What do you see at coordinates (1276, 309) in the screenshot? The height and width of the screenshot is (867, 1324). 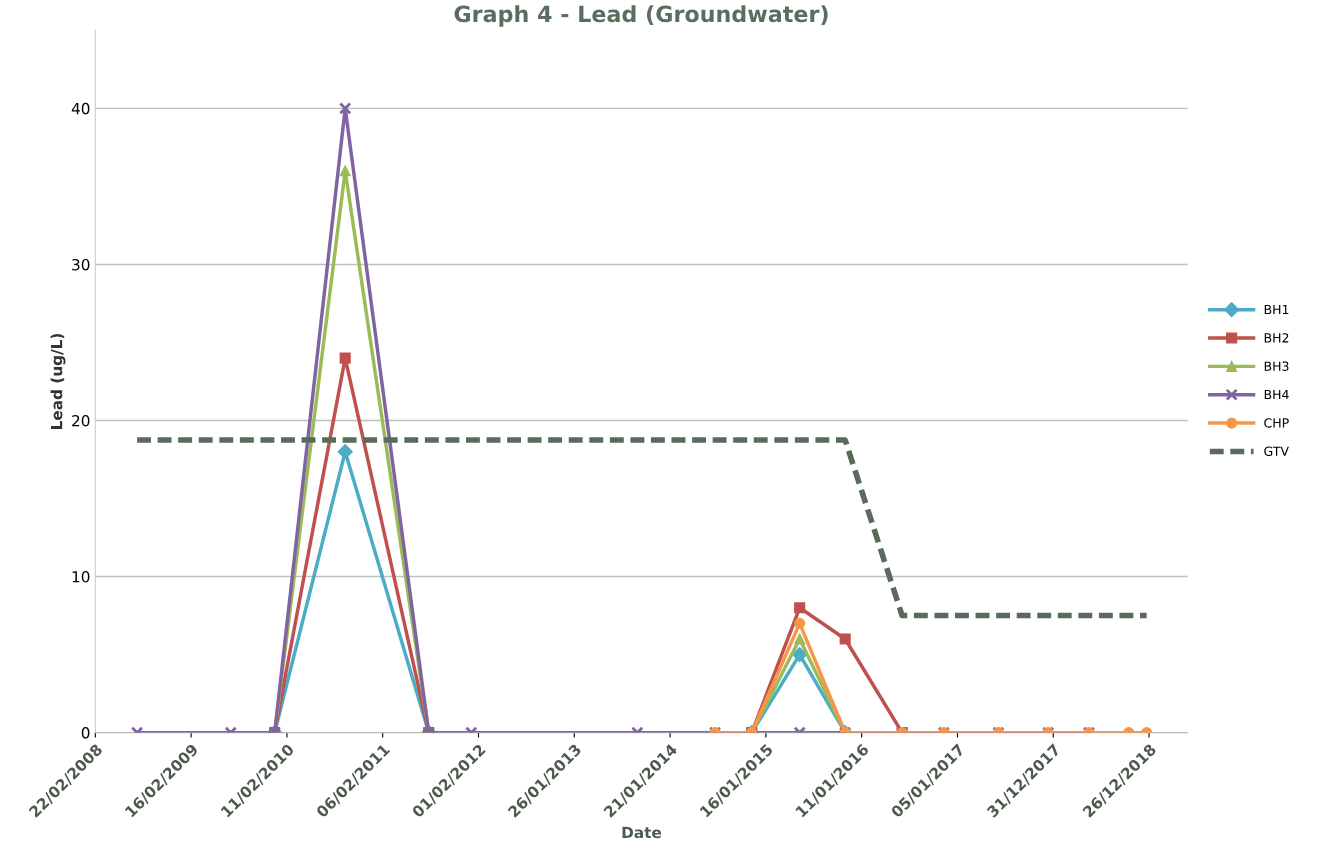 I see `legend-label: BH1` at bounding box center [1276, 309].